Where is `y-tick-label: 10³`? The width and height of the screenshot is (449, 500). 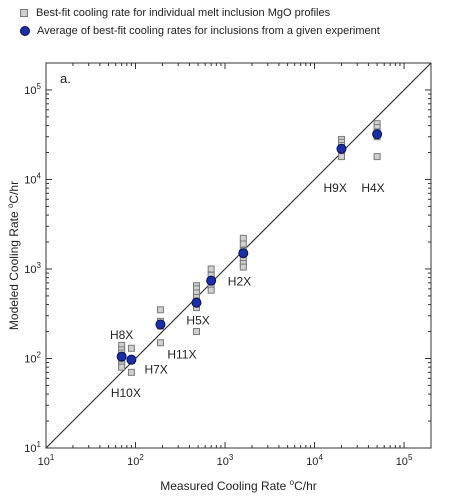 y-tick-label: 10³ is located at coordinates (32, 268).